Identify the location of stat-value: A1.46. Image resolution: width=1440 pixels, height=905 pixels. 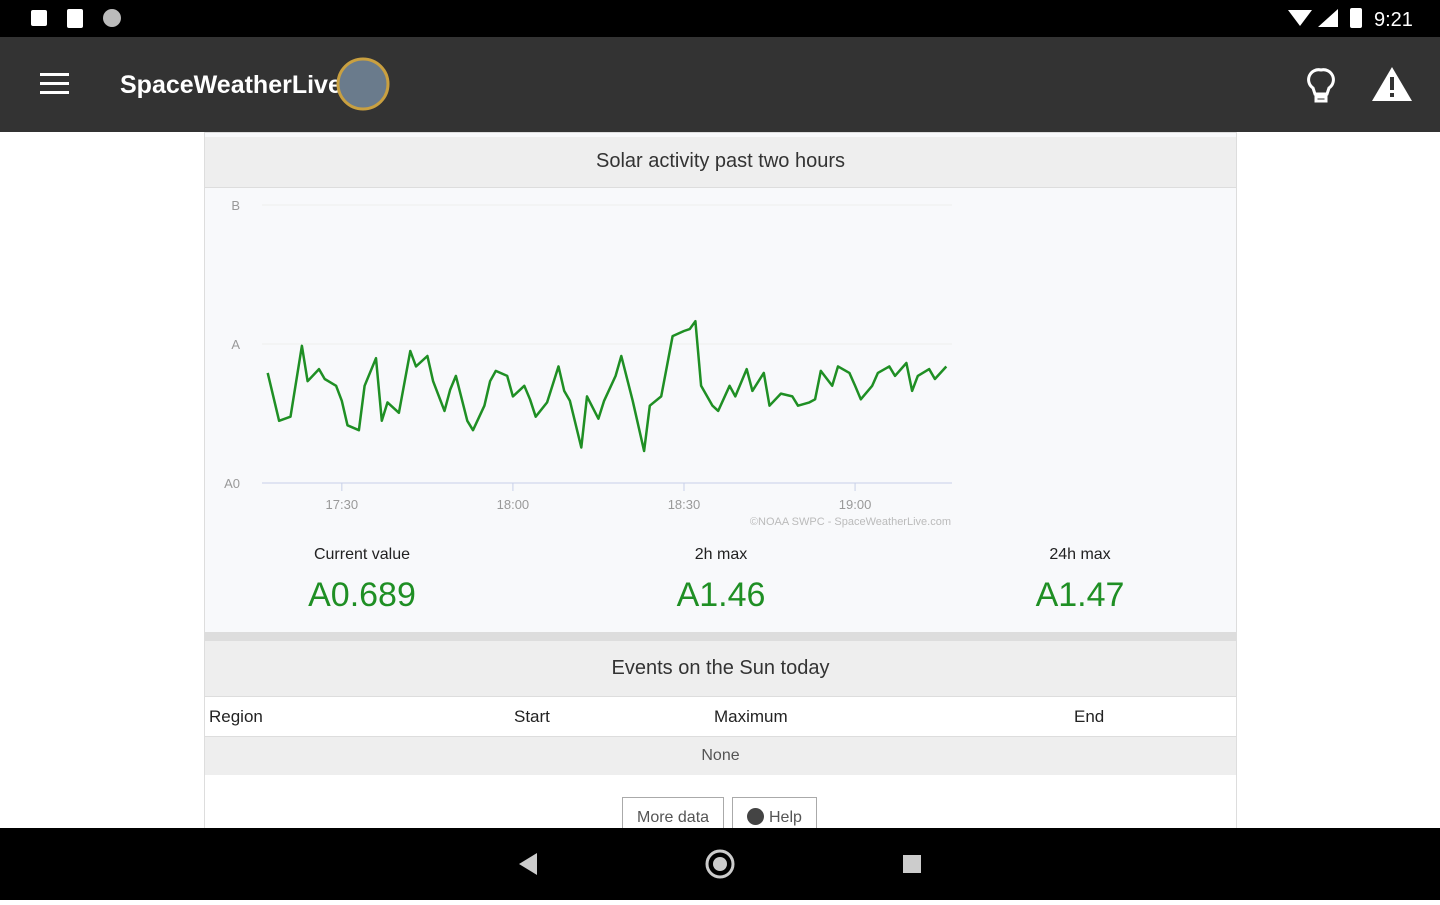
(721, 595).